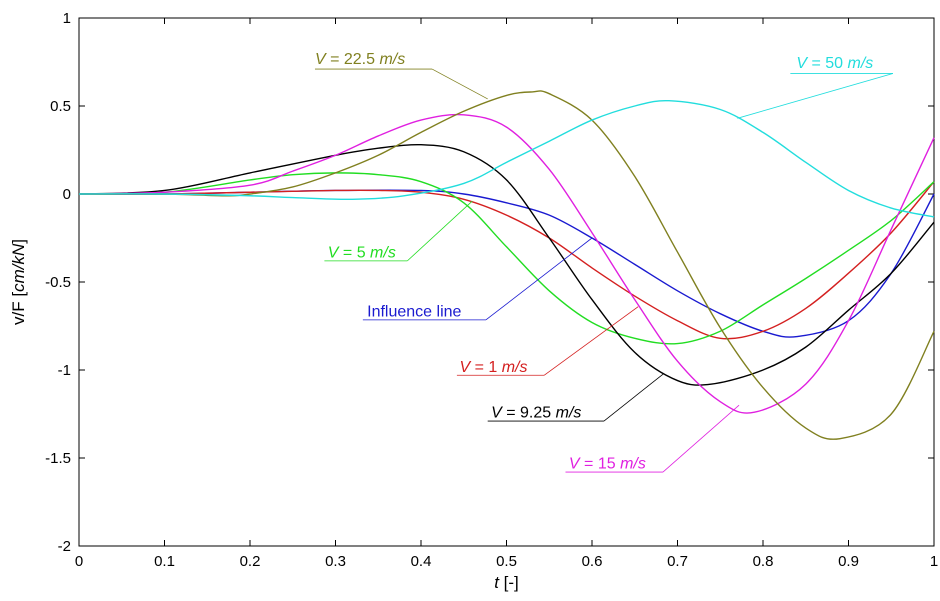 Image resolution: width=940 pixels, height=601 pixels. I want to click on x-tick-label: 0.4, so click(421, 561).